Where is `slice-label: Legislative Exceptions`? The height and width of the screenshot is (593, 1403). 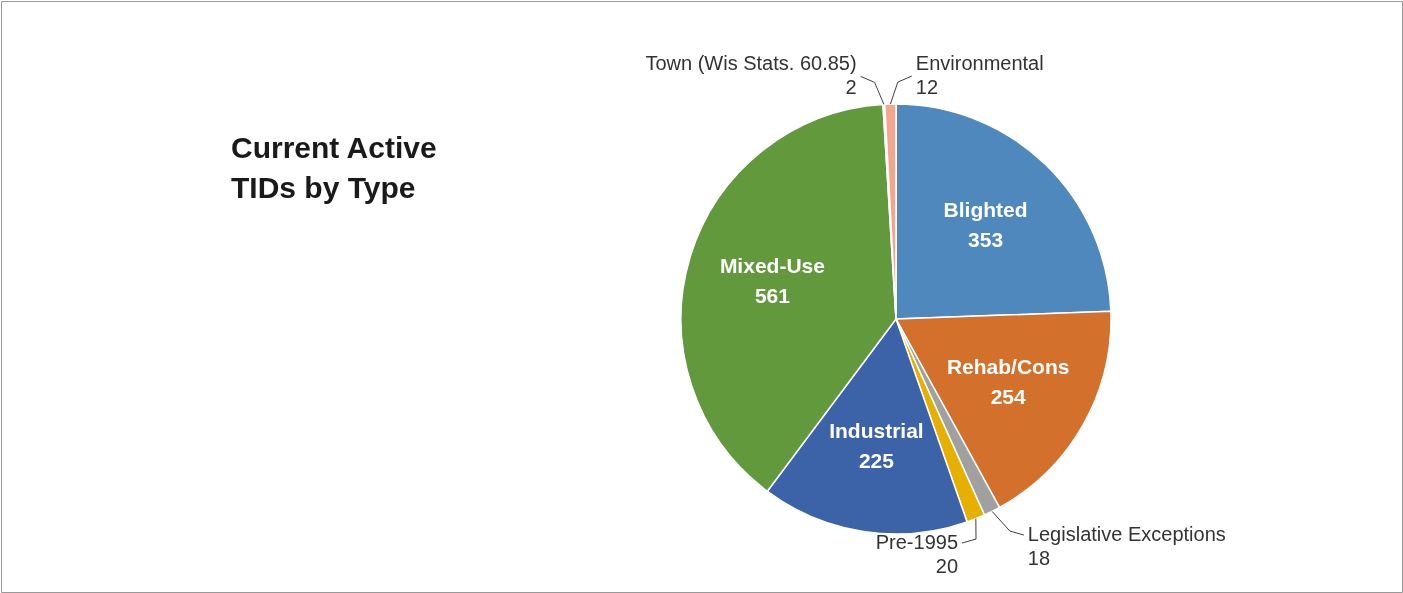 slice-label: Legislative Exceptions is located at coordinates (1126, 534).